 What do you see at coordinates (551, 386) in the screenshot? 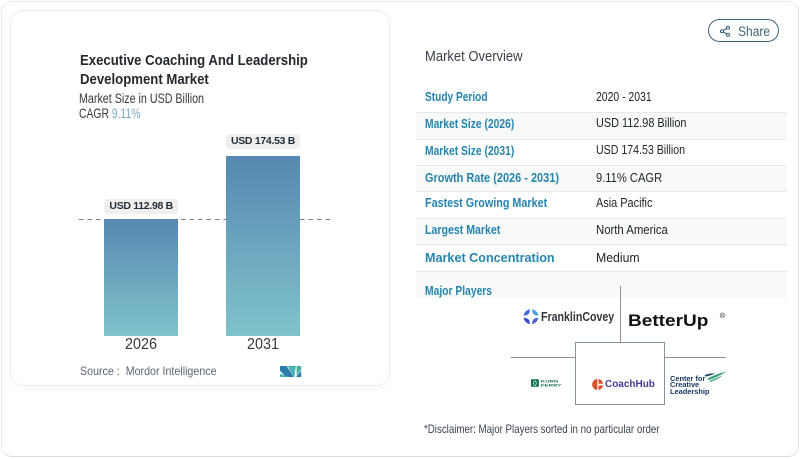
I see `svg-text: FERRY` at bounding box center [551, 386].